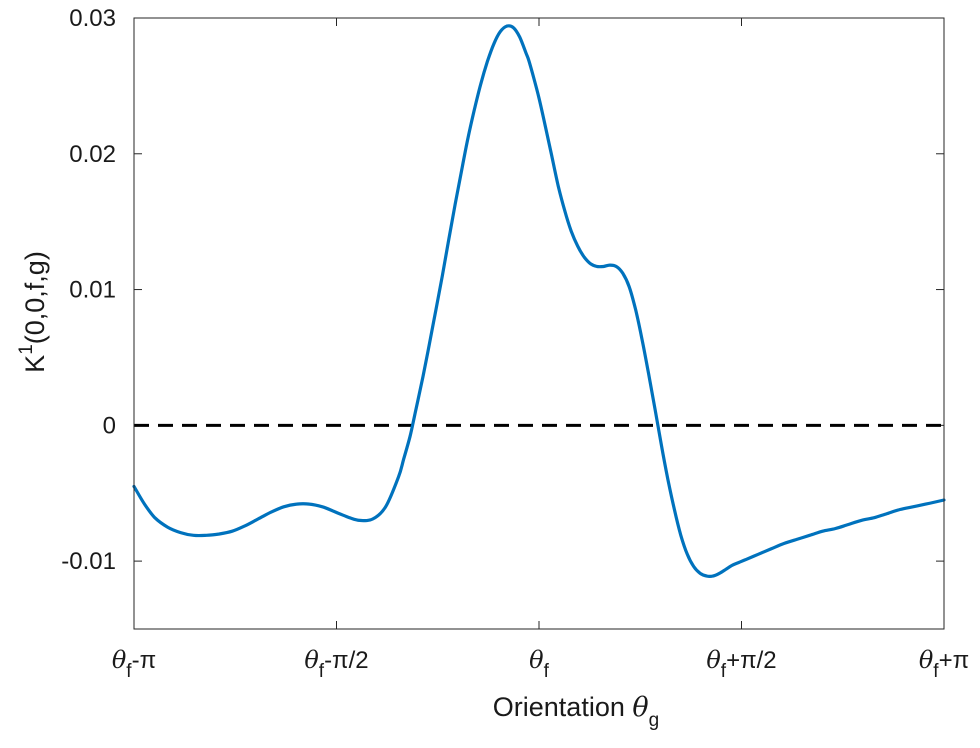 The width and height of the screenshot is (980, 748). Describe the element at coordinates (576, 711) in the screenshot. I see `x-axis-title: Orientation θg` at that location.